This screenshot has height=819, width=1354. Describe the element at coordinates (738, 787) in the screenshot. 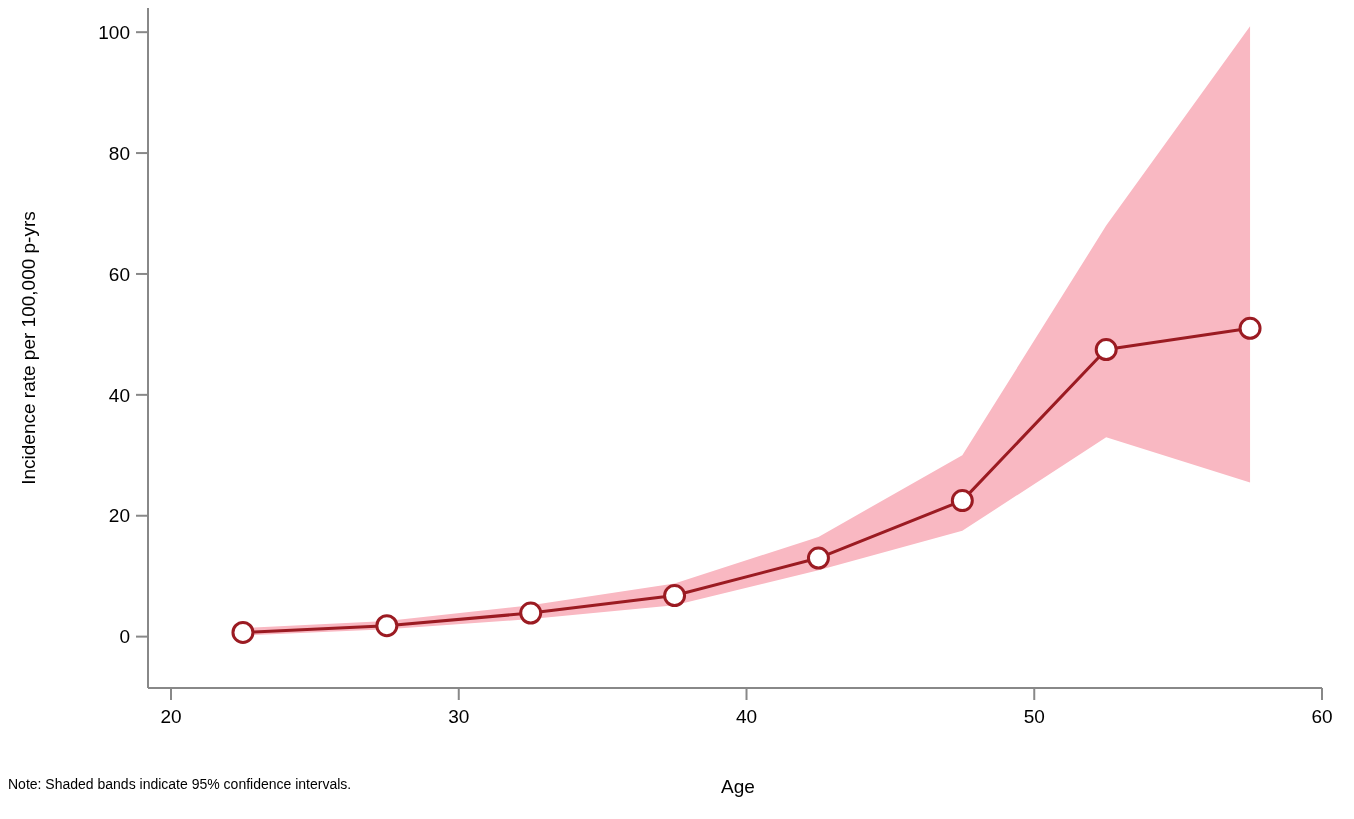

I see `x-axis-title: Age` at that location.